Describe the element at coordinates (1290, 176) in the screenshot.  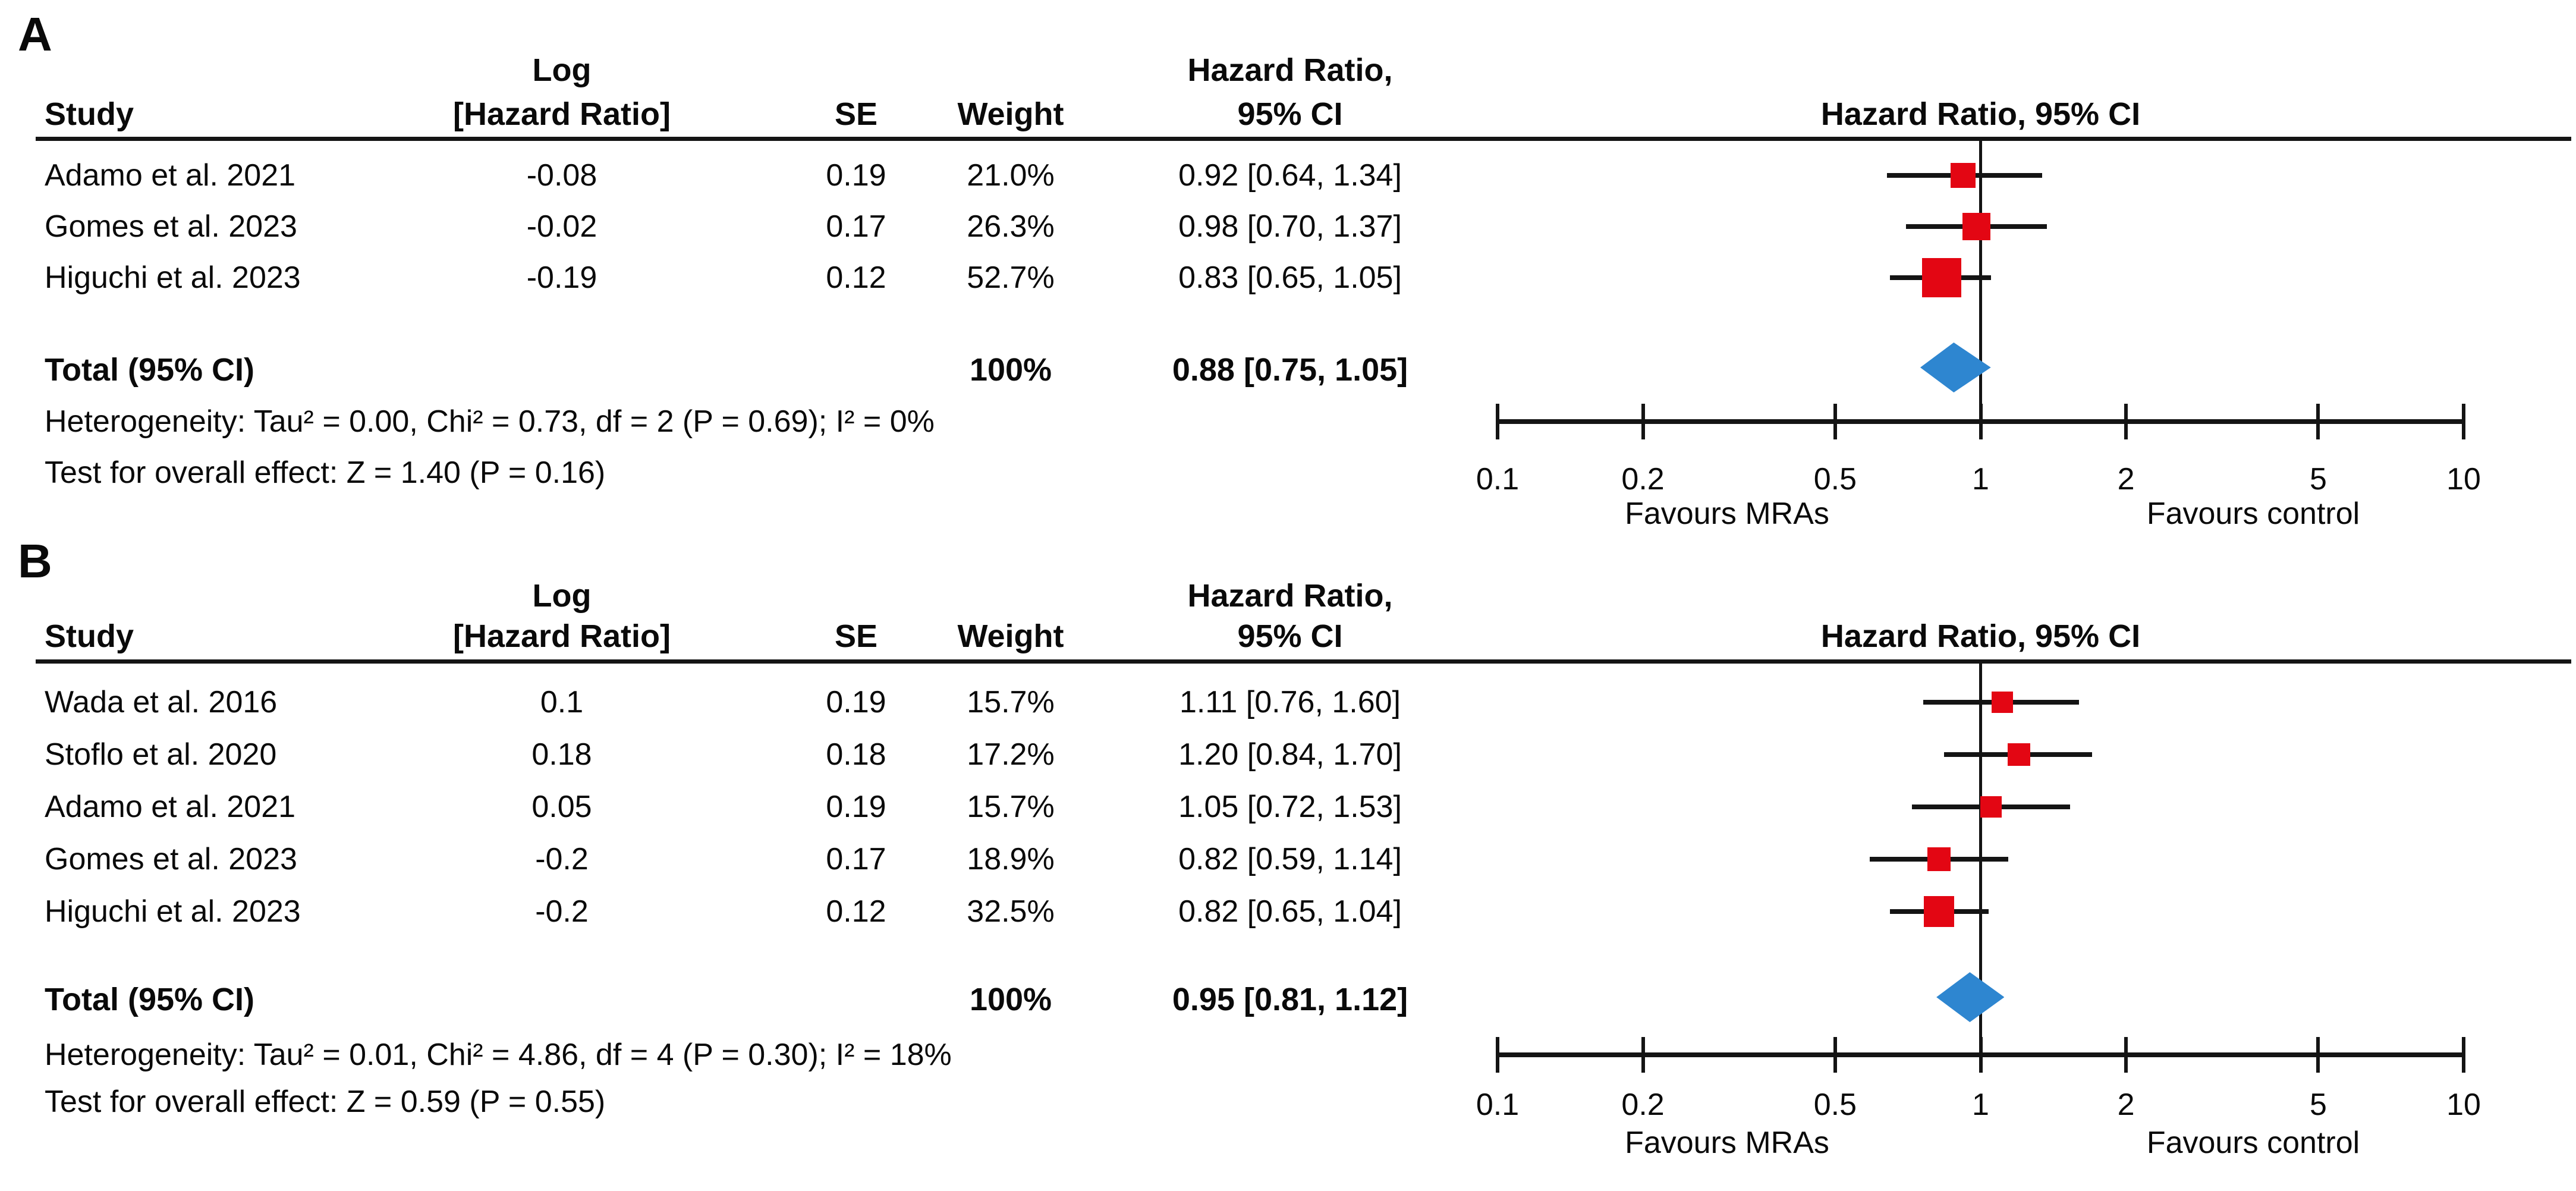
I see `study-hrci: 0.92 [0.64, 1.34]` at that location.